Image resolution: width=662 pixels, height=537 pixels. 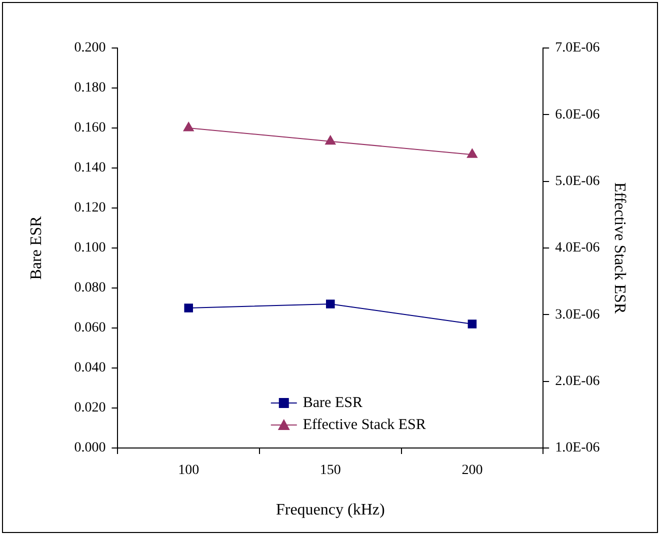 What do you see at coordinates (577, 448) in the screenshot?
I see `y2-tick-label: 1.0E-06` at bounding box center [577, 448].